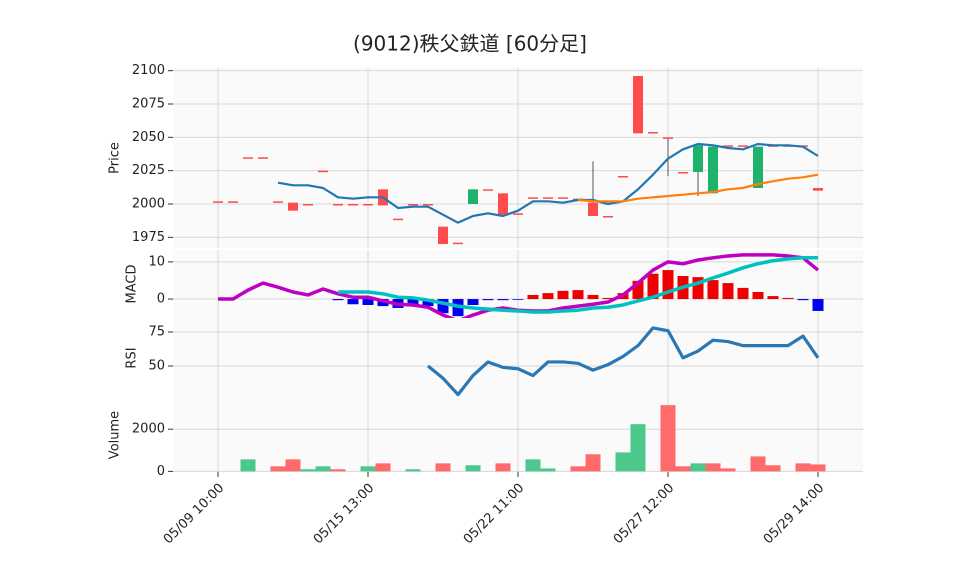 This screenshot has width=958, height=575. I want to click on y-tick-label: 2100, so click(148, 70).